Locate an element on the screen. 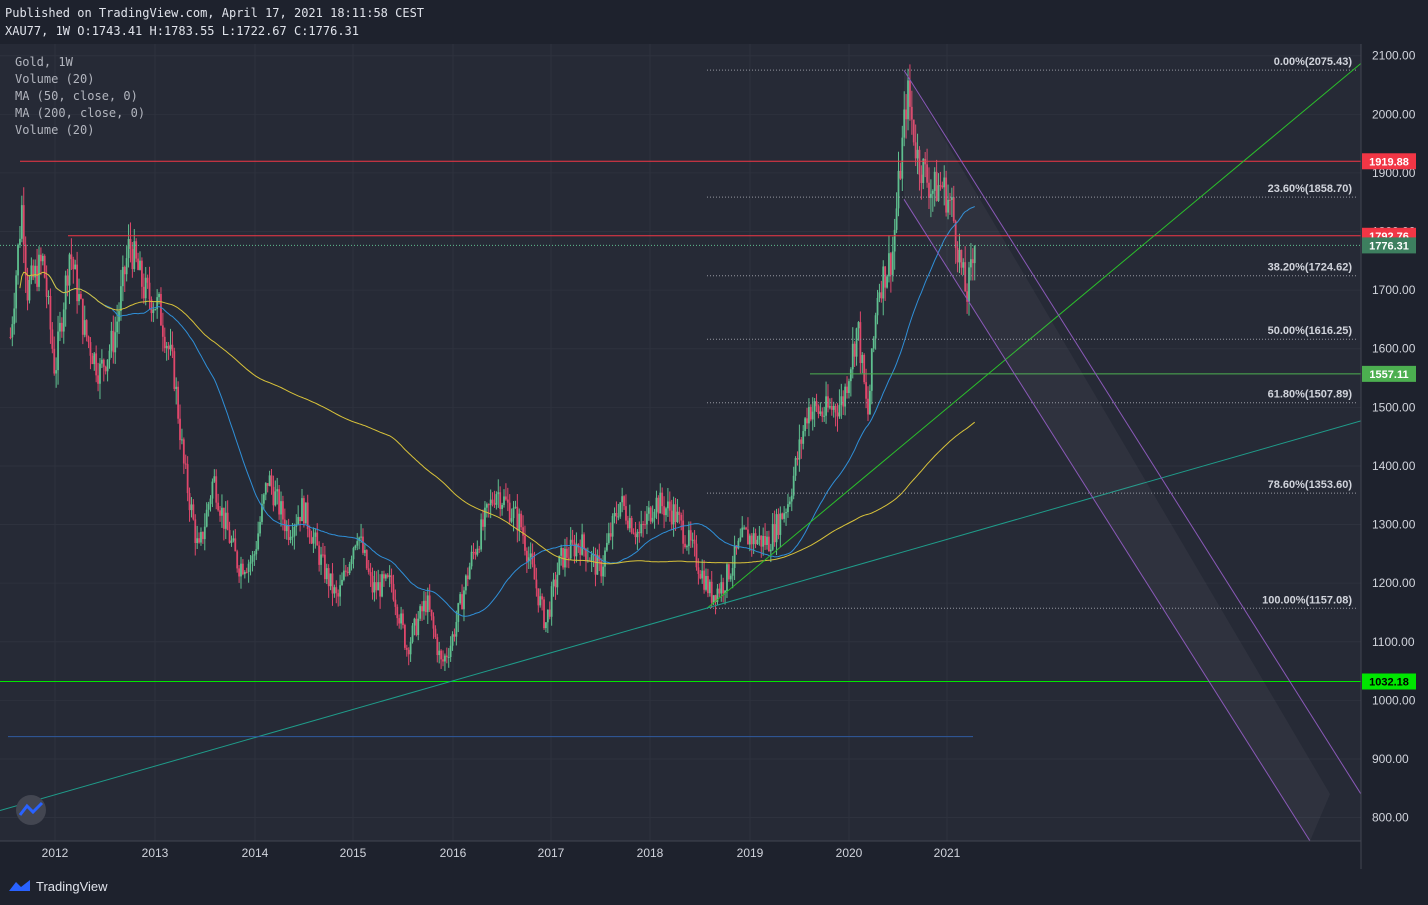 This screenshot has height=905, width=1428. legend-symbol: Gold, 1W is located at coordinates (44, 62).